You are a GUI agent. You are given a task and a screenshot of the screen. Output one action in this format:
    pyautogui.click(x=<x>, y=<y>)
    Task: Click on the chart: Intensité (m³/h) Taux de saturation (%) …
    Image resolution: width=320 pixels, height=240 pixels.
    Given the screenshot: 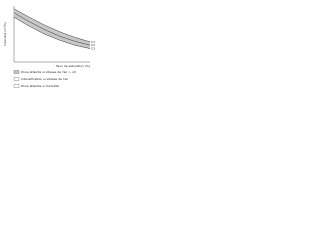 What is the action you would take?
    pyautogui.click(x=50, y=47)
    